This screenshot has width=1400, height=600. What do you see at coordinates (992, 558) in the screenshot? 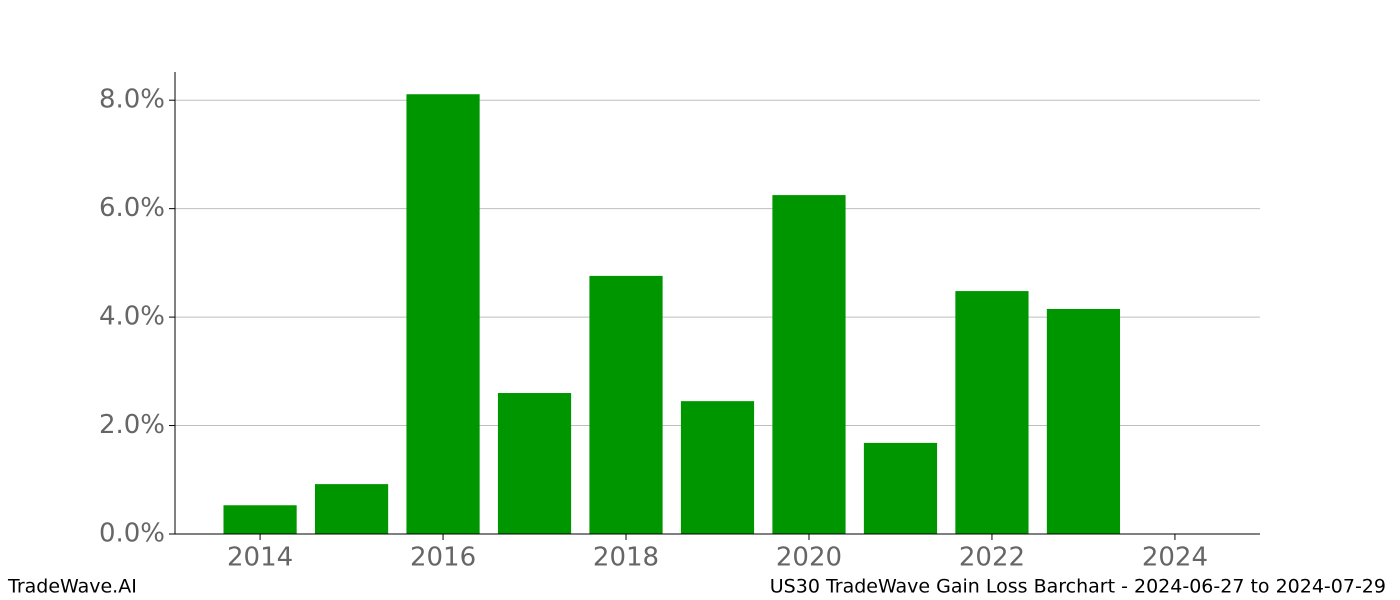
I see `x-tick-label: 2022` at bounding box center [992, 558].